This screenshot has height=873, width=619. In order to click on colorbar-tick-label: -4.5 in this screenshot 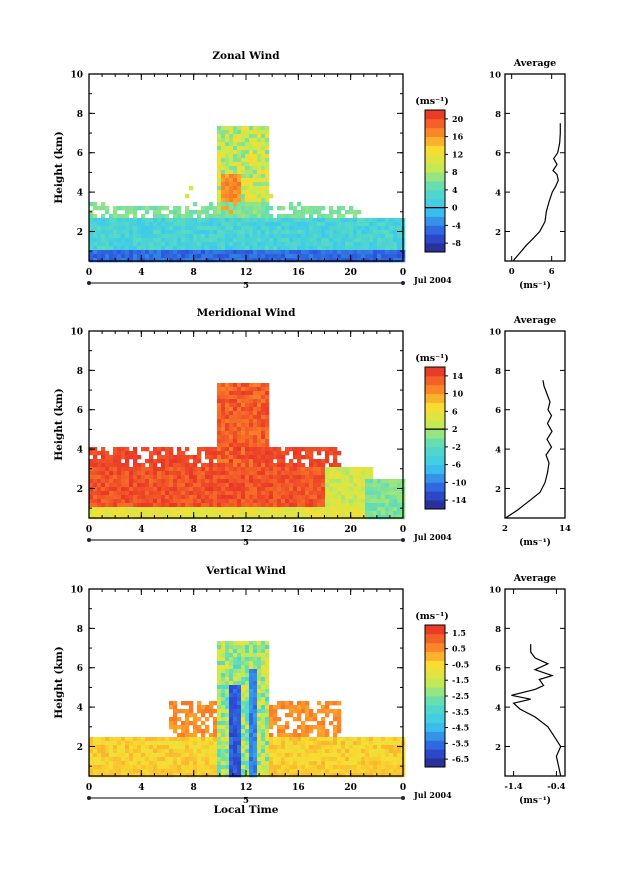, I will do `click(460, 728)`.